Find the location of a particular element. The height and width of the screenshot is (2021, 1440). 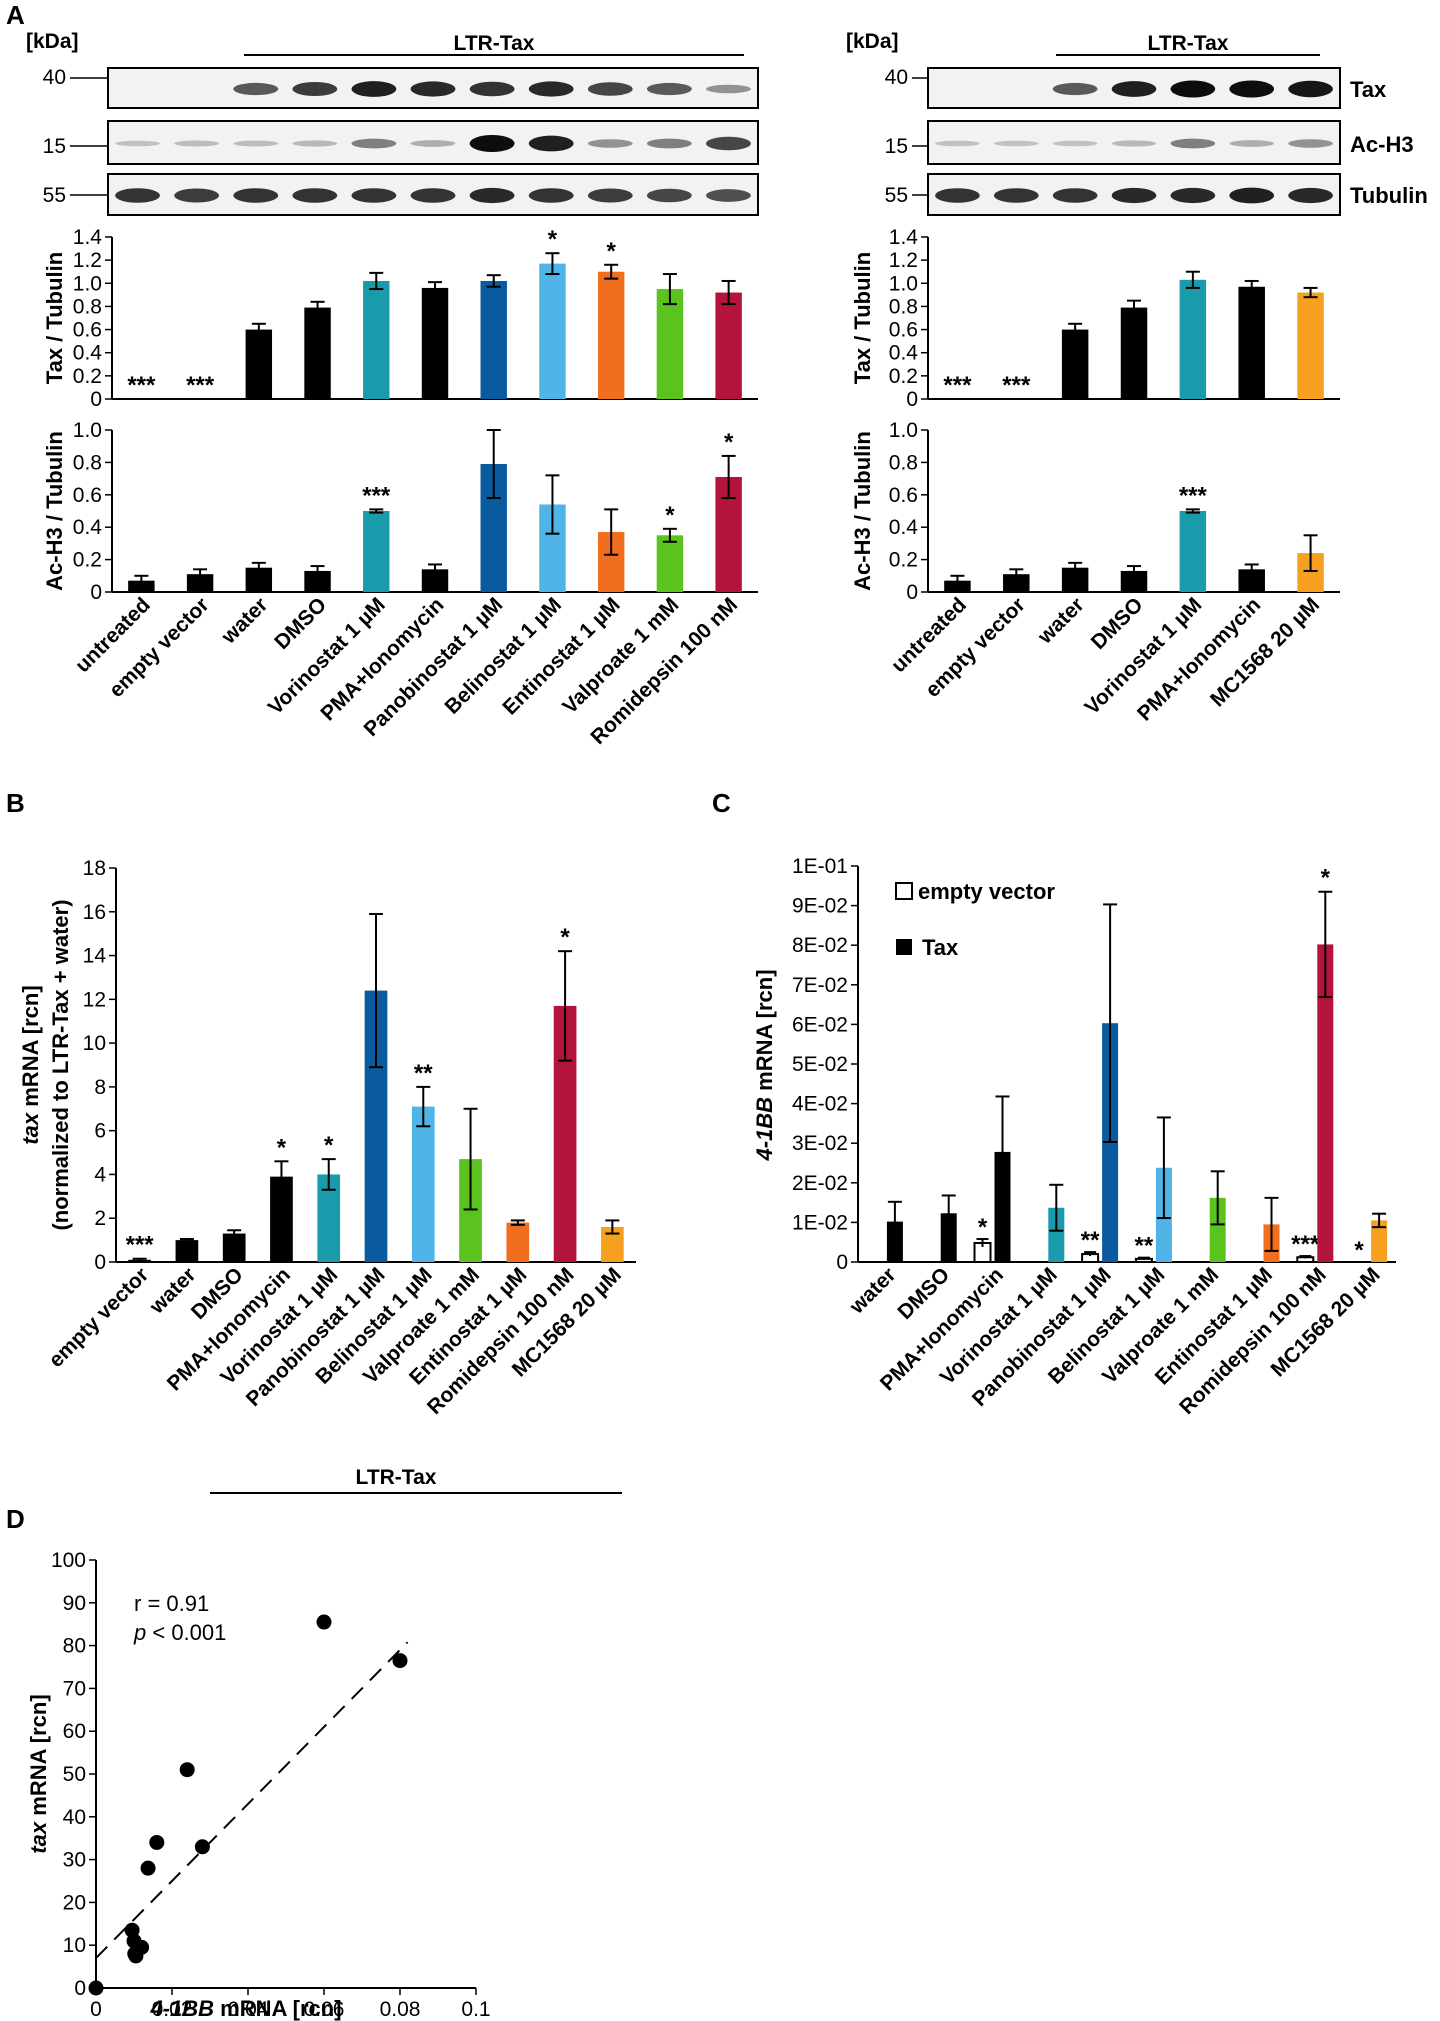

x-axis-label: 4-1BB mRNA [rcn] is located at coordinates (245, 2008).